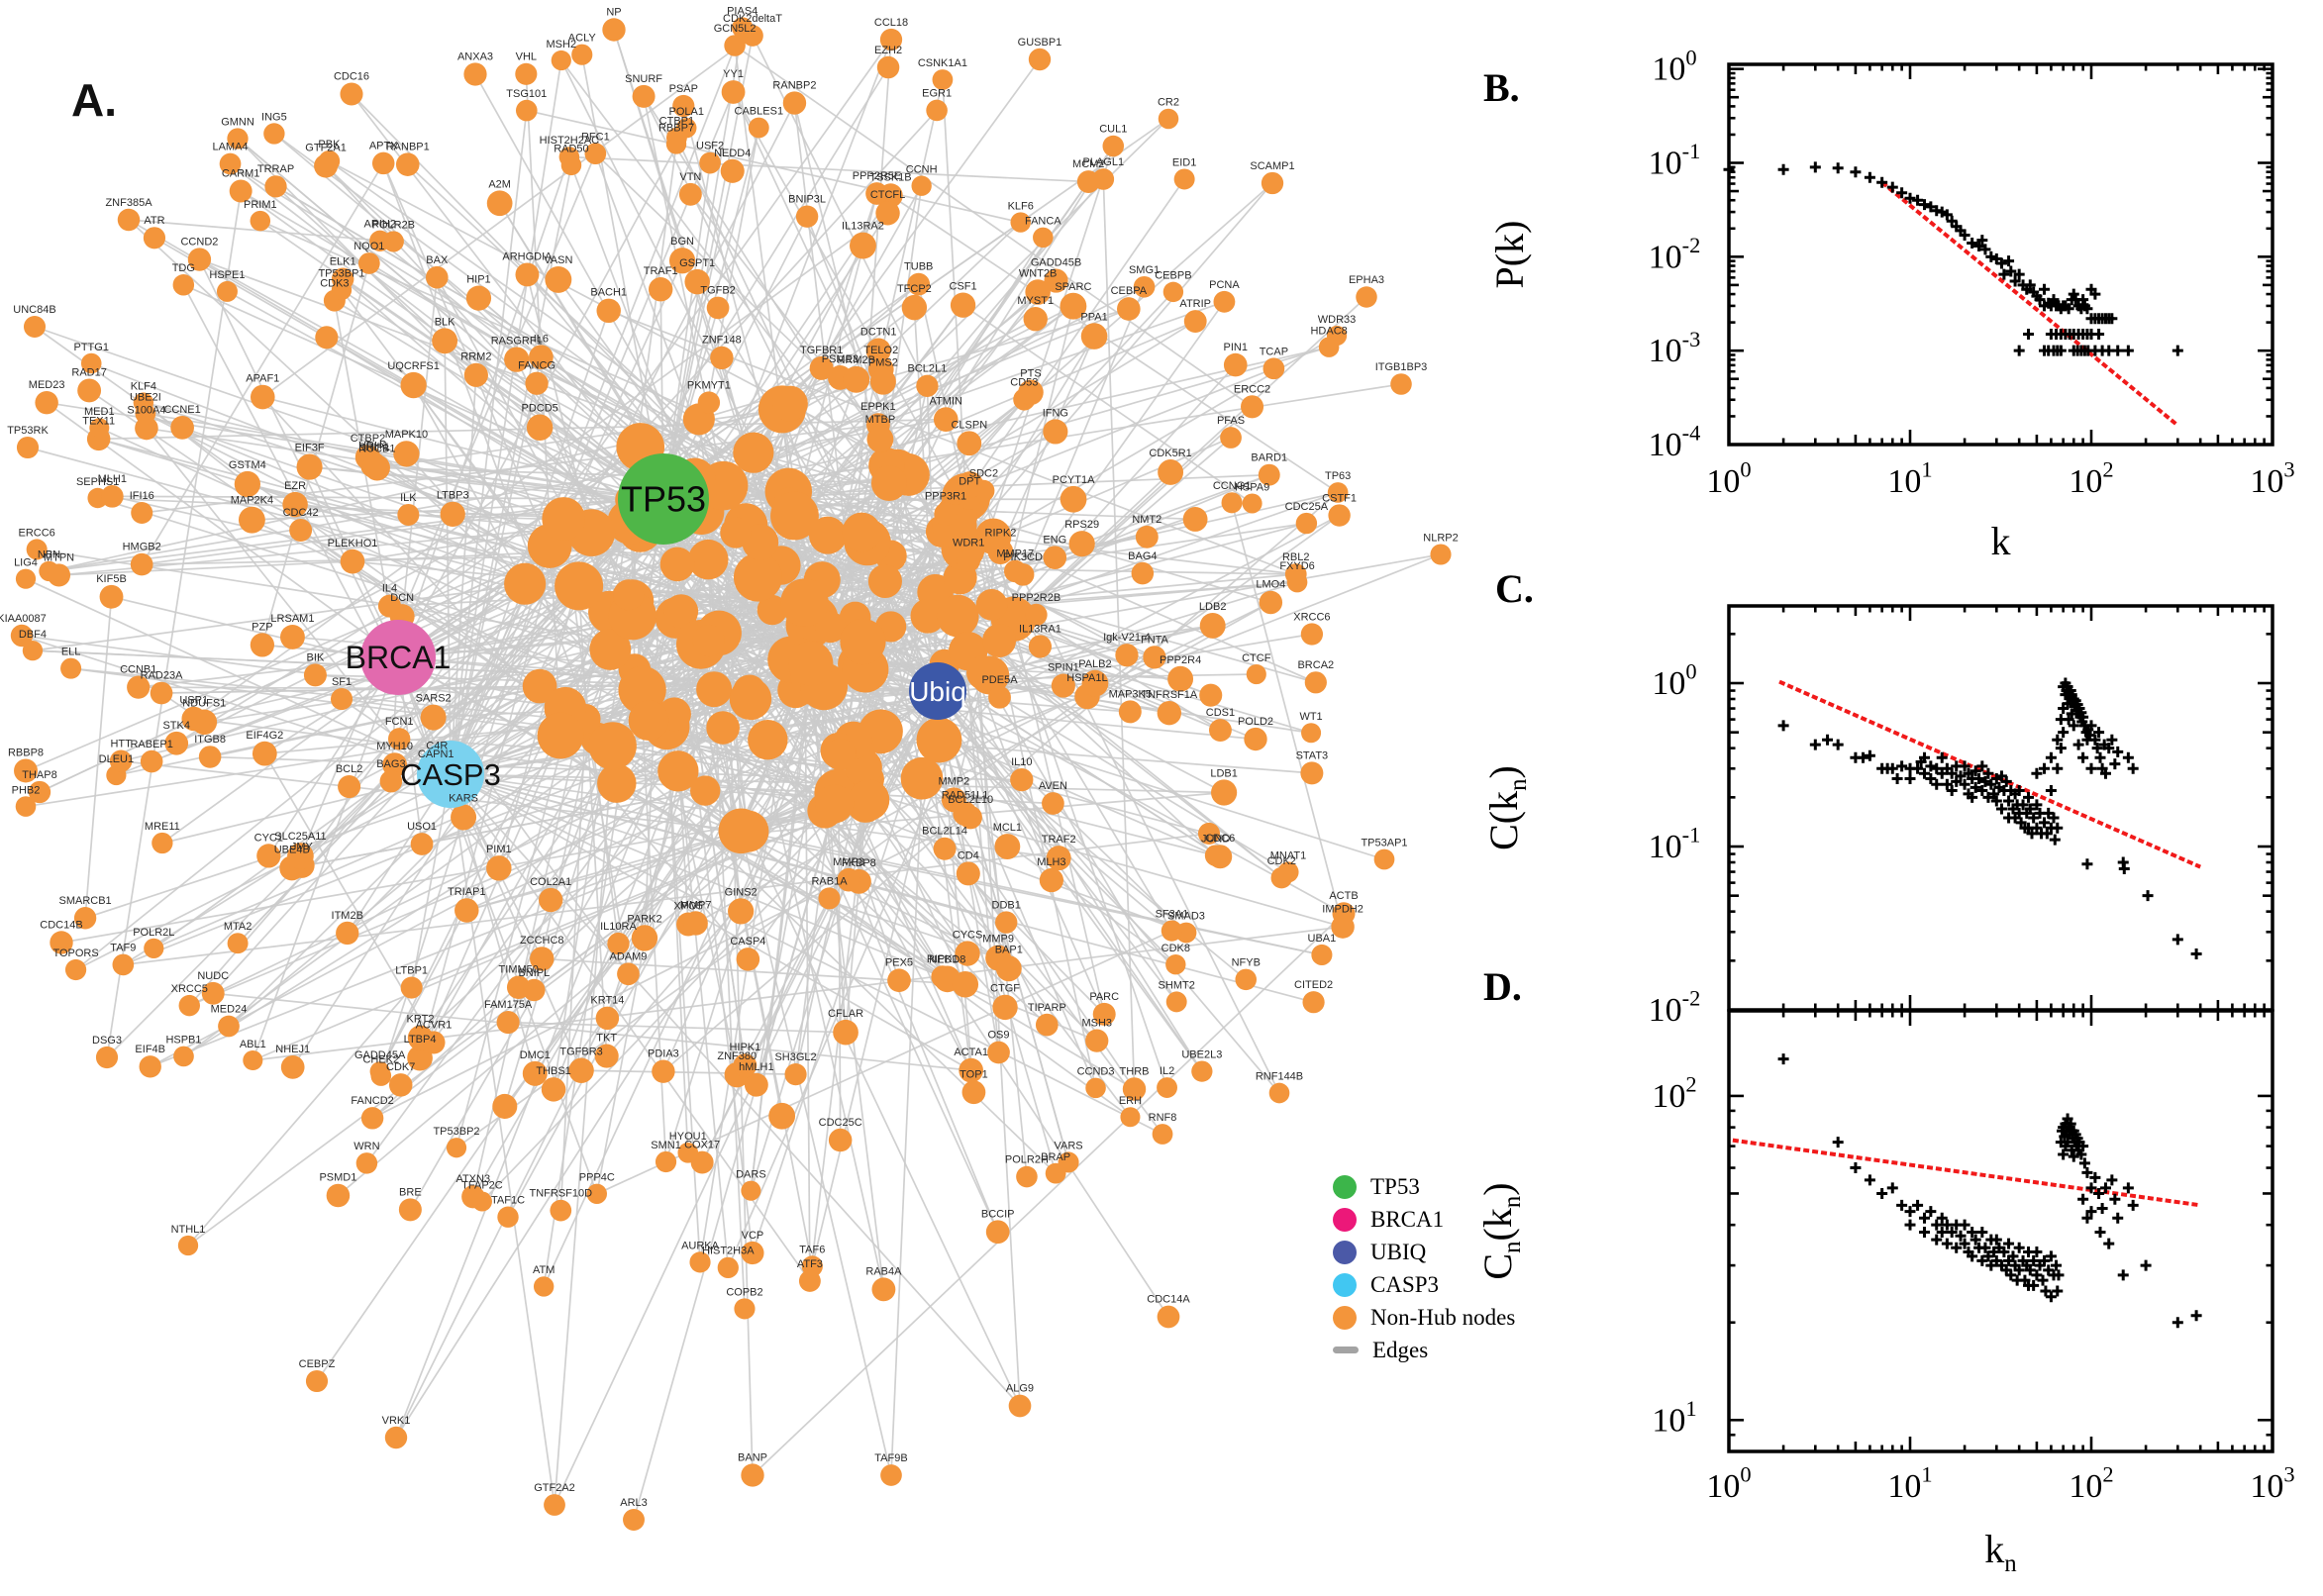 This screenshot has width=2323, height=1596. Describe the element at coordinates (453, 496) in the screenshot. I see `svg-text: LTBP3` at that location.